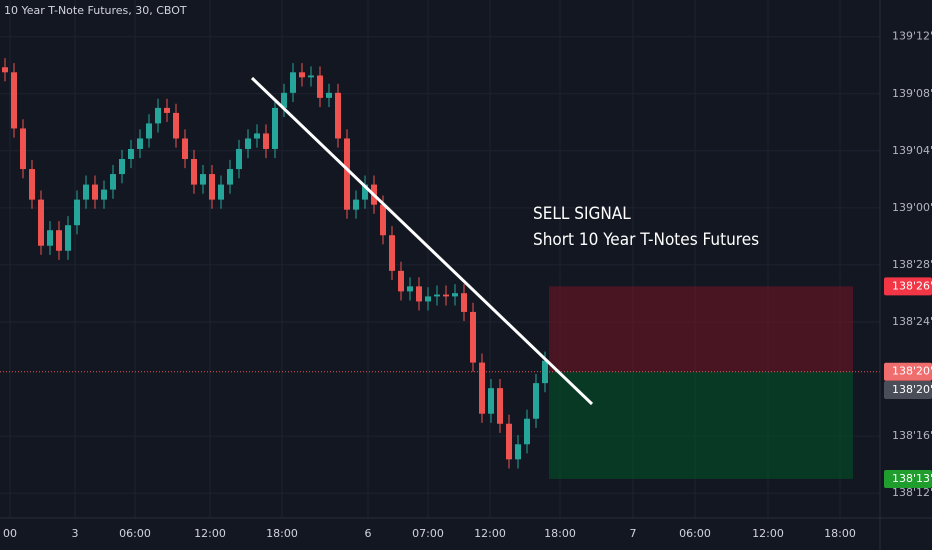 This screenshot has width=932, height=550. I want to click on y-tick-label: 139'08'0, so click(912, 93).